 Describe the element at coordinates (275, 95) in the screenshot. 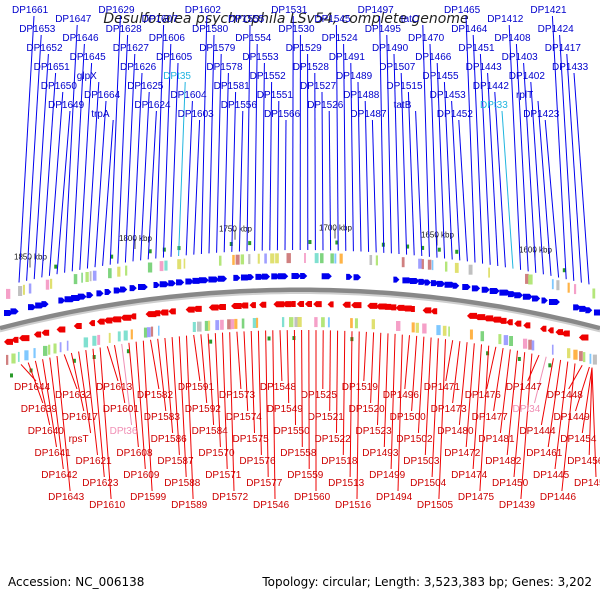

I see `forward-gene-label: DP1551` at that location.